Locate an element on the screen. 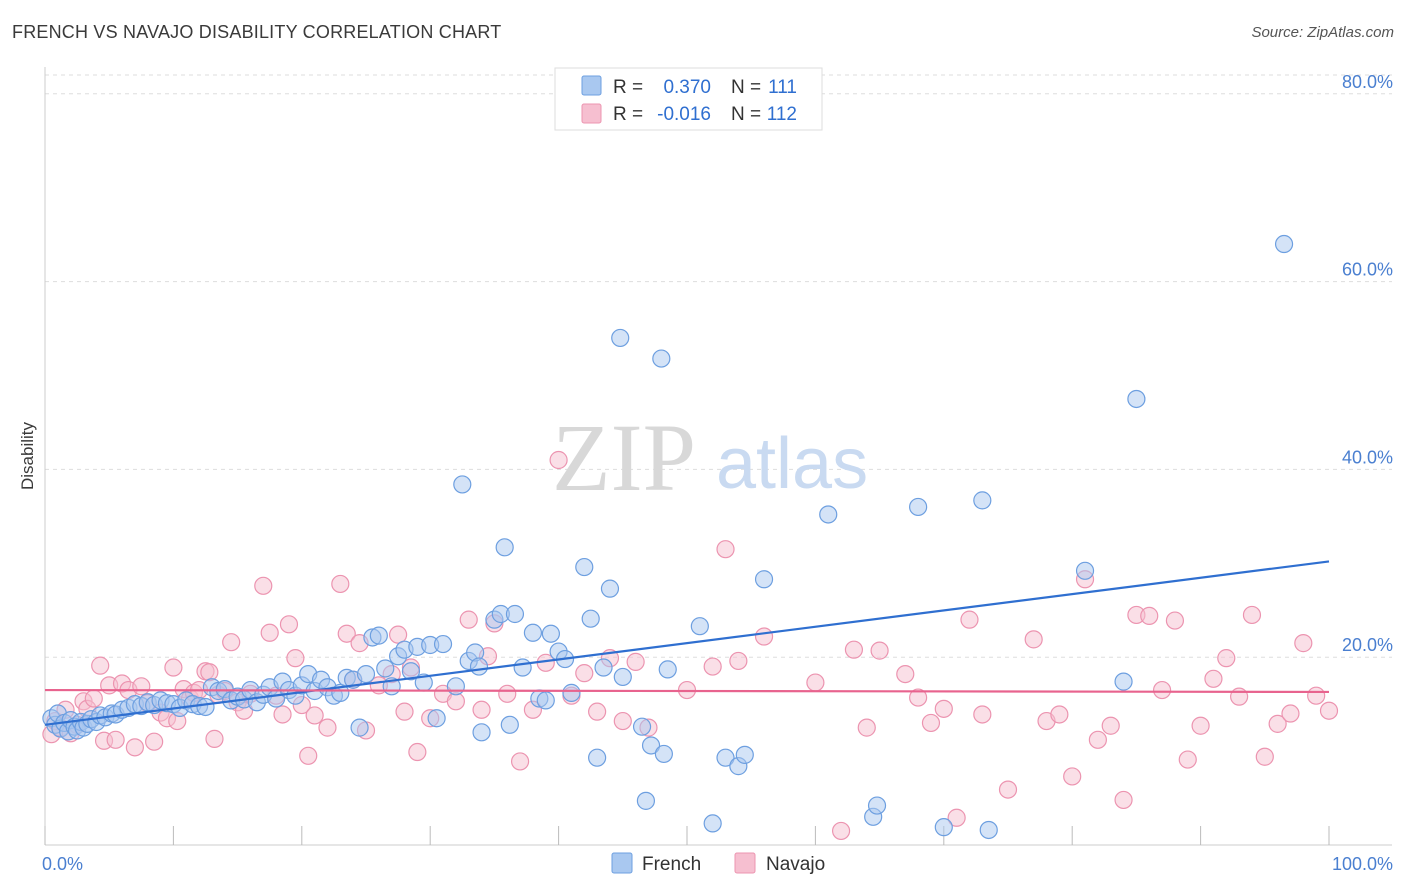 This screenshot has width=1406, height=892. y-tick-label: 80.0% is located at coordinates (1367, 82).